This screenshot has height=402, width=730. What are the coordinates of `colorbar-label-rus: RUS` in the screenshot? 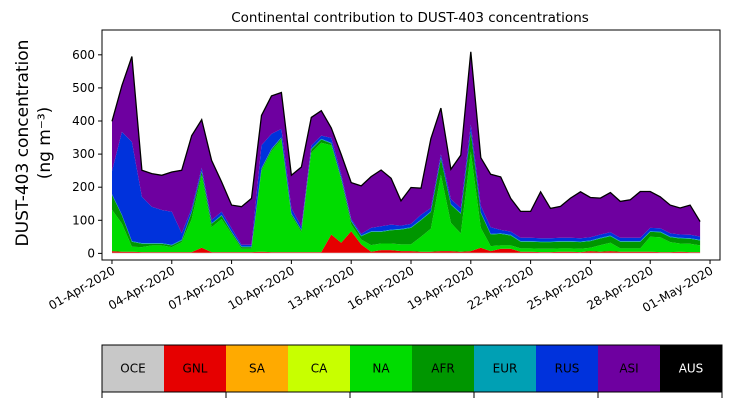 It's located at (567, 369).